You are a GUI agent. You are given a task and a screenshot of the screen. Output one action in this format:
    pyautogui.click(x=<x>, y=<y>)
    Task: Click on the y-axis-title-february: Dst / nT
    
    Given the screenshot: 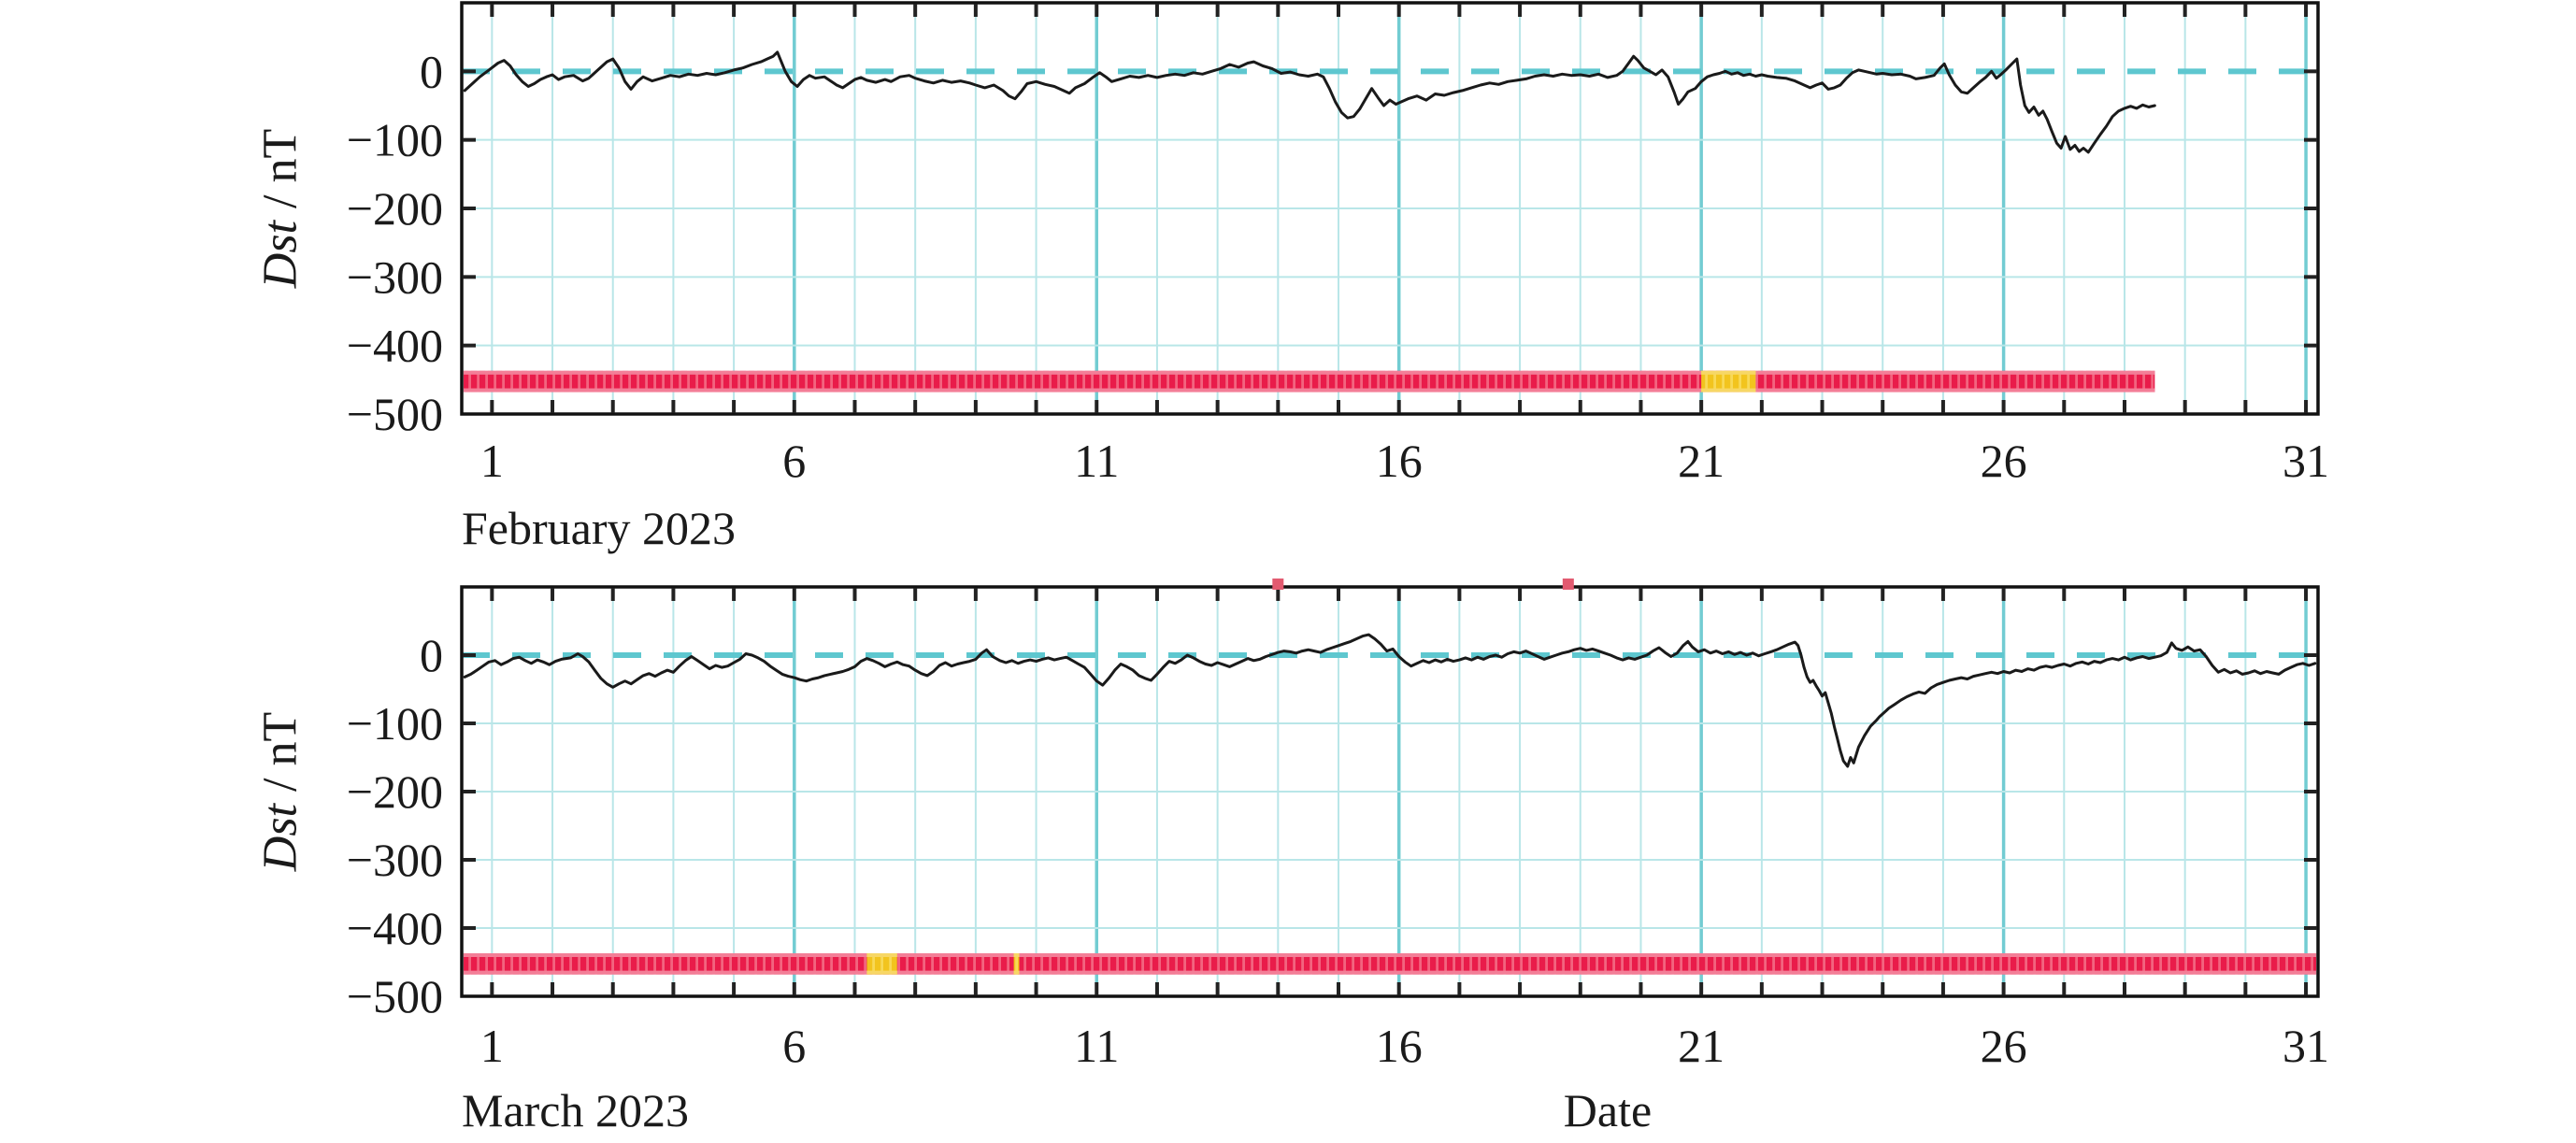 What is the action you would take?
    pyautogui.click(x=280, y=208)
    